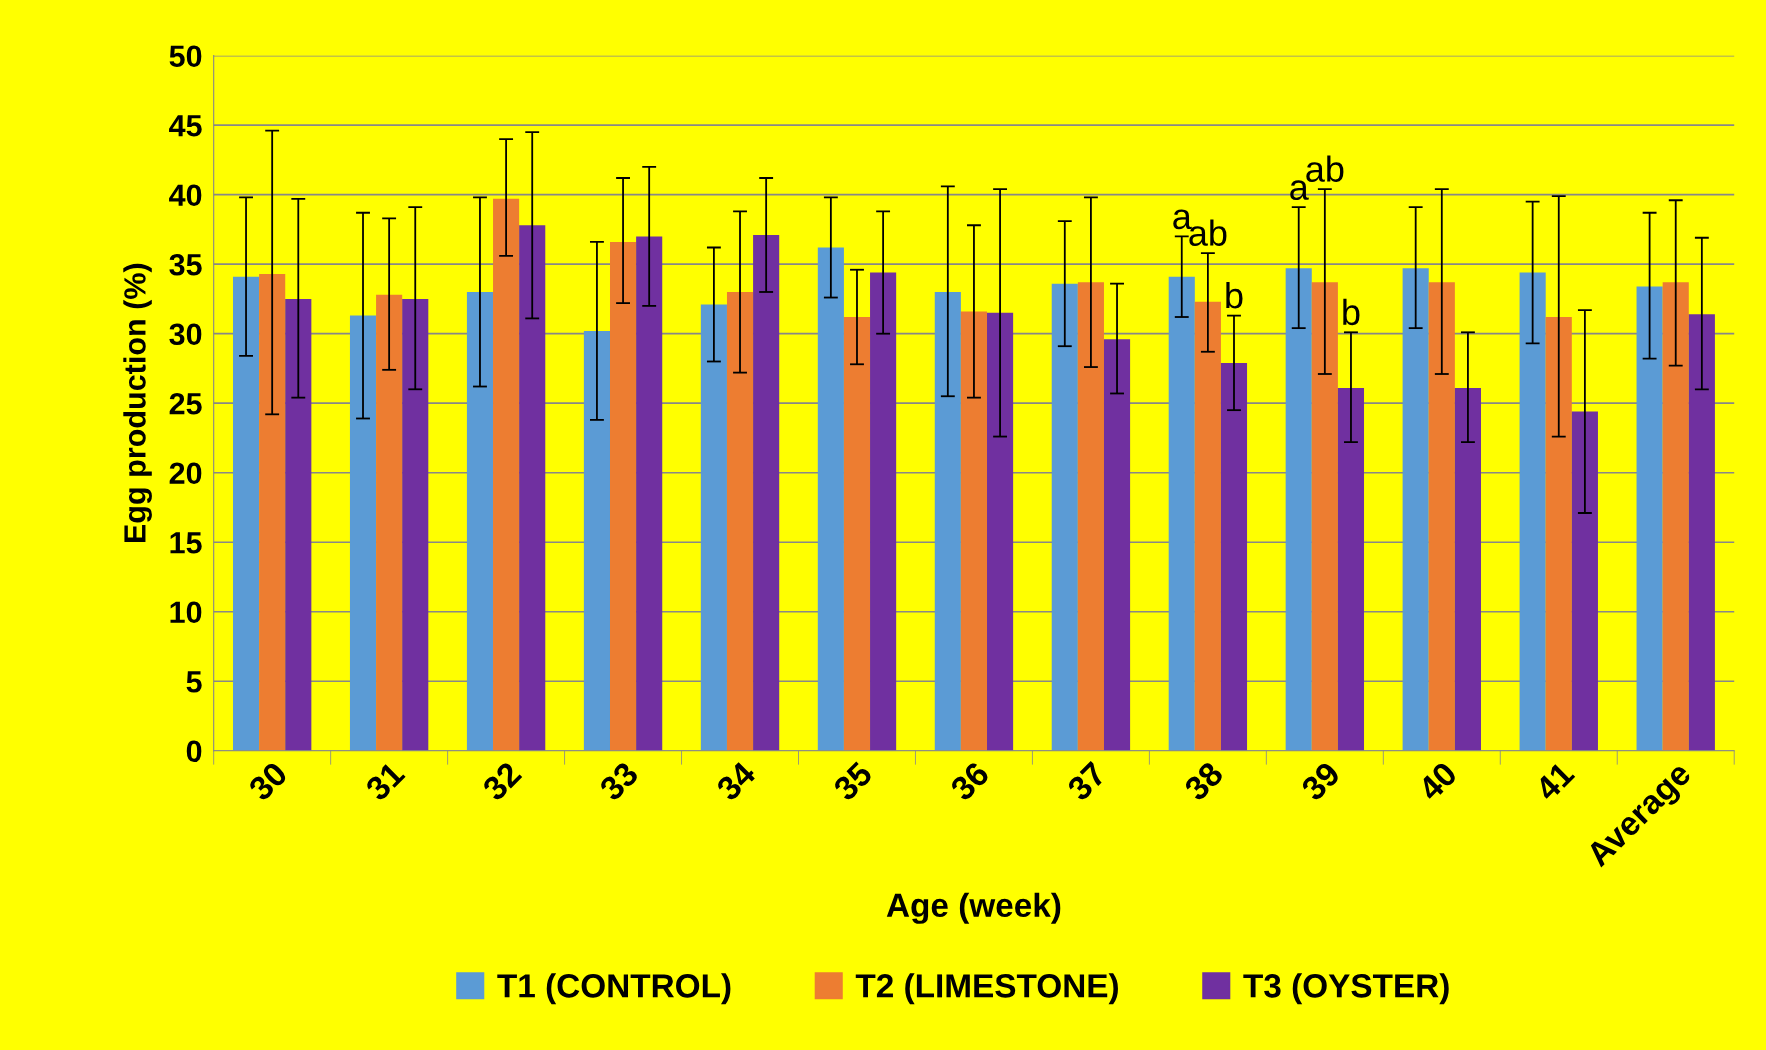 Image resolution: width=1766 pixels, height=1050 pixels. I want to click on x-tick-label: 35, so click(852, 781).